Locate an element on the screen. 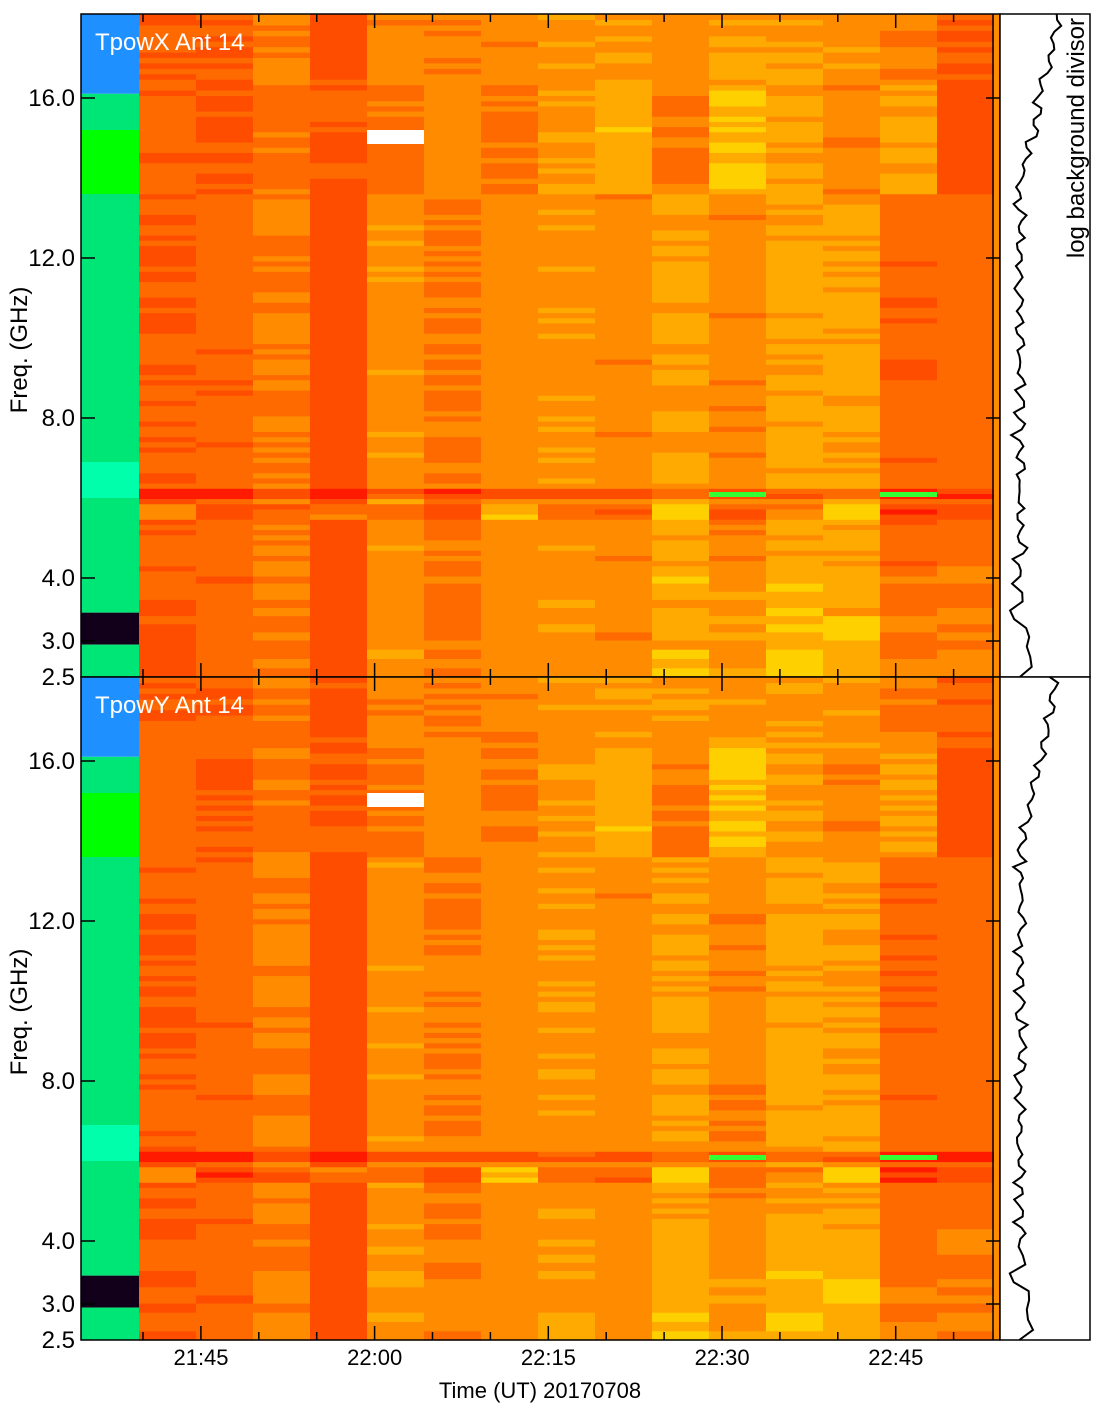  flag-band is located at coordinates (908, 1157).